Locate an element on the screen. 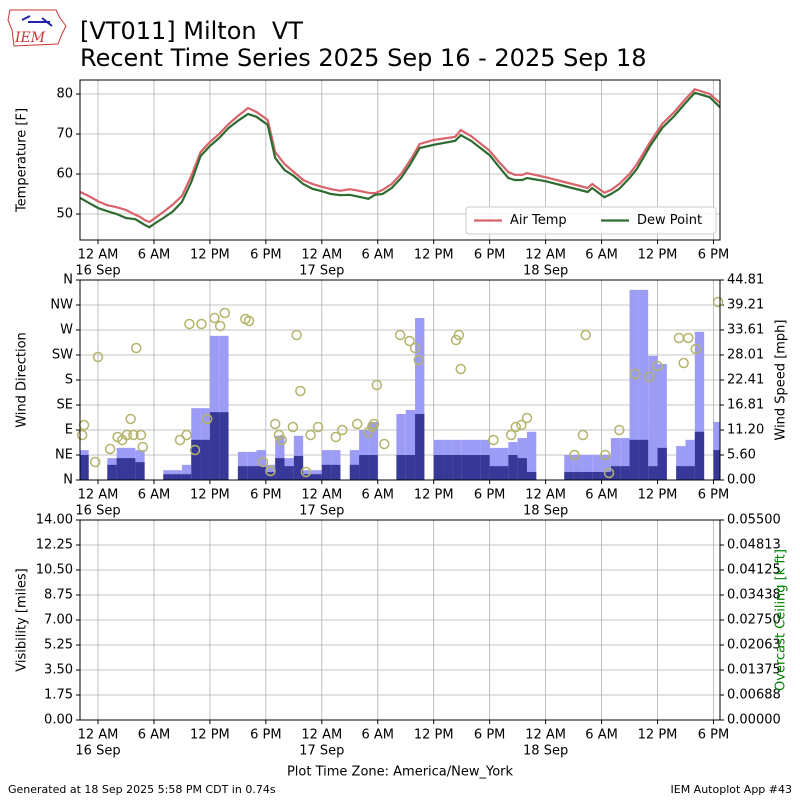 This screenshot has height=800, width=800. y2-tick-label: 0.03438 is located at coordinates (754, 595).